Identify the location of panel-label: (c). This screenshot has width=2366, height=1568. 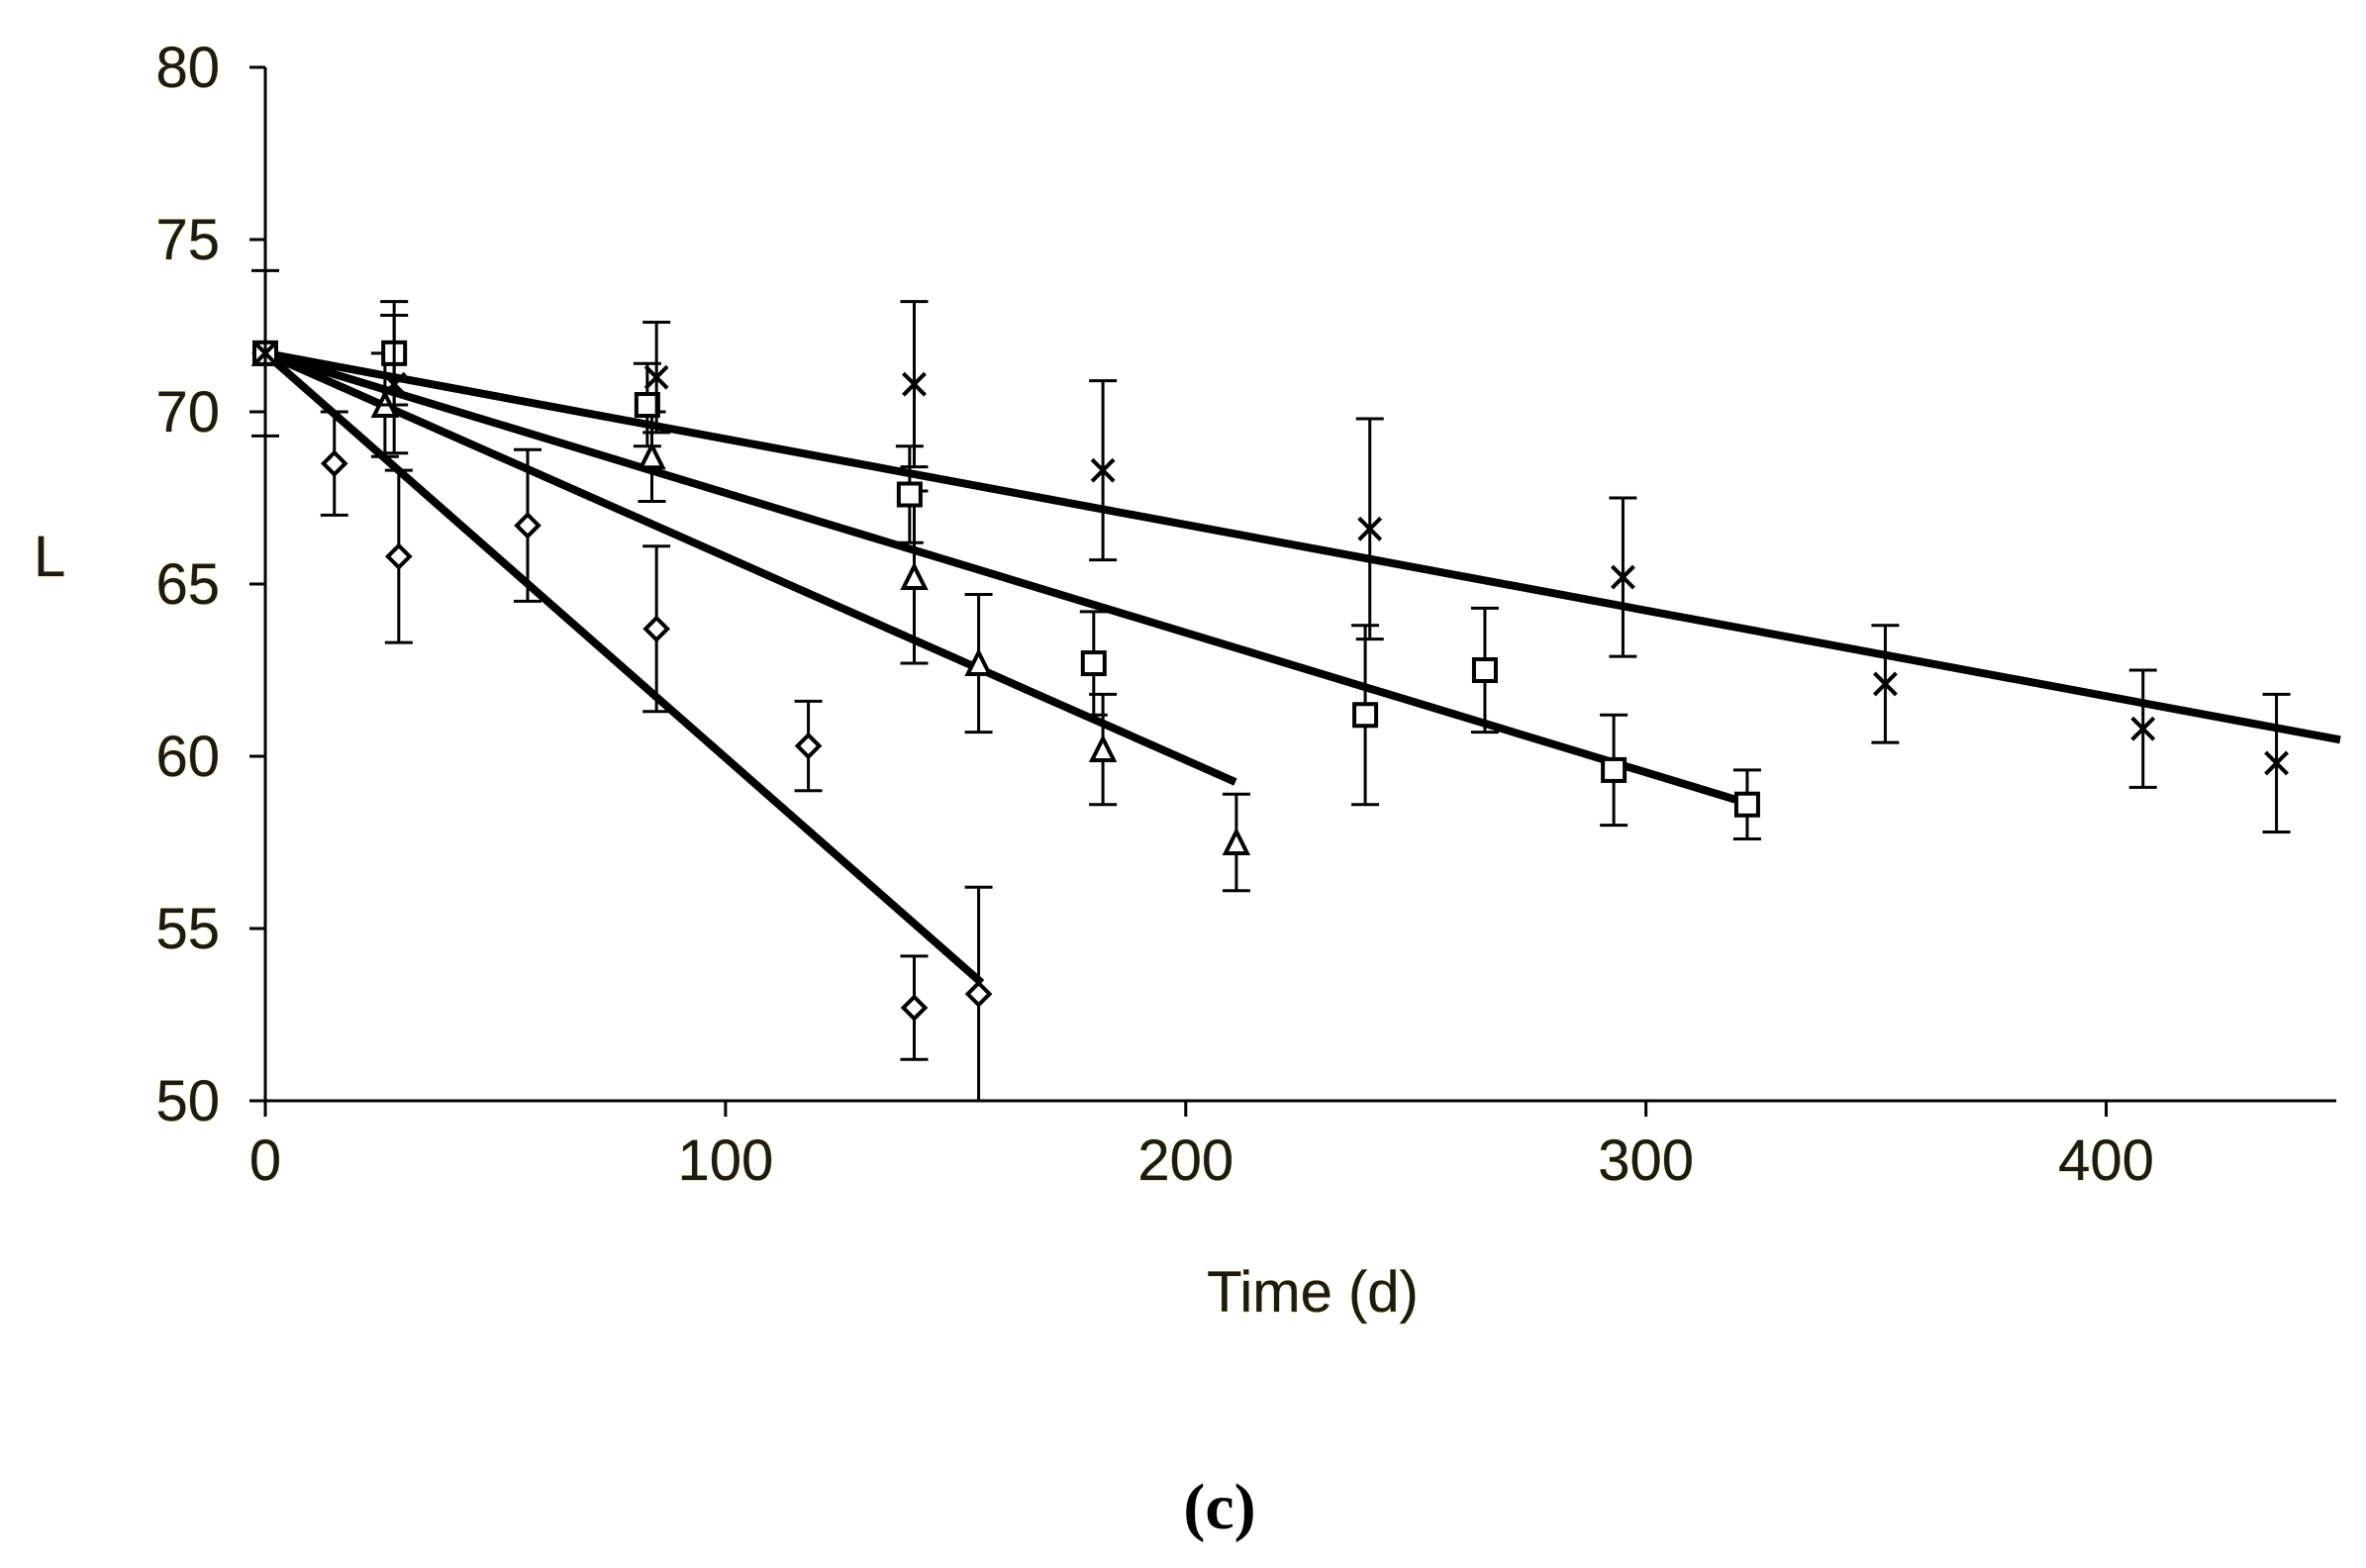
(1219, 1507).